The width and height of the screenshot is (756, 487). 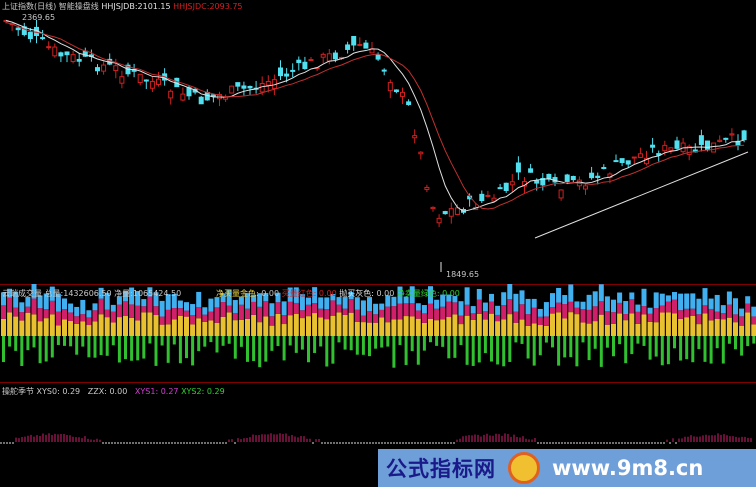 What do you see at coordinates (327, 293) in the screenshot?
I see `legend-value: 0.00` at bounding box center [327, 293].